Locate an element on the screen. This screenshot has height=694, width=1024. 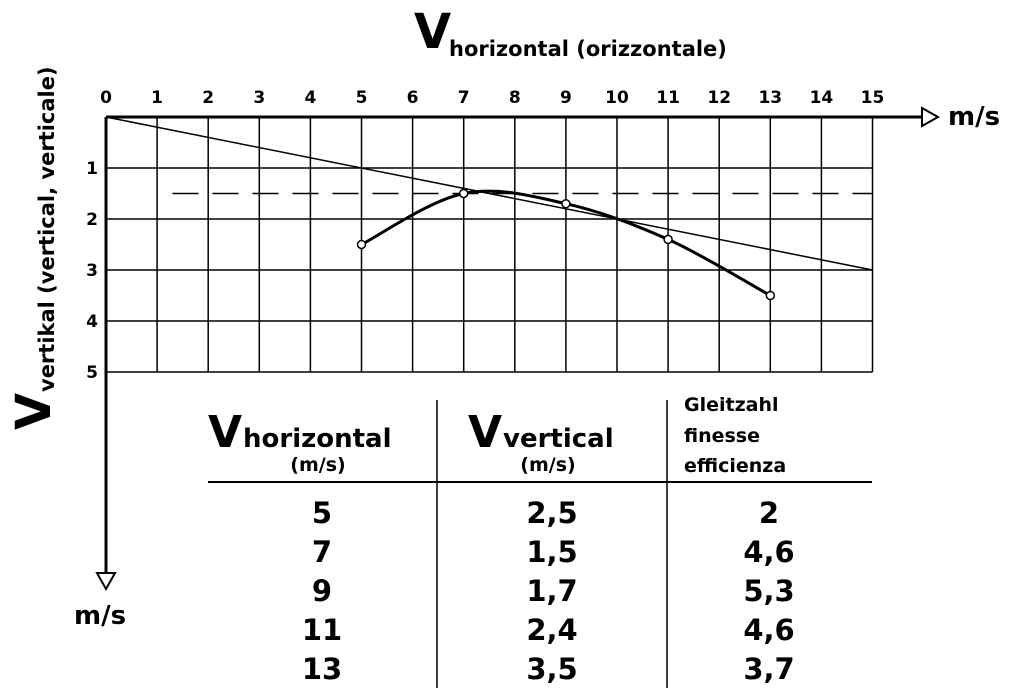
col1-header-unit: (m/s) is located at coordinates (317, 465).